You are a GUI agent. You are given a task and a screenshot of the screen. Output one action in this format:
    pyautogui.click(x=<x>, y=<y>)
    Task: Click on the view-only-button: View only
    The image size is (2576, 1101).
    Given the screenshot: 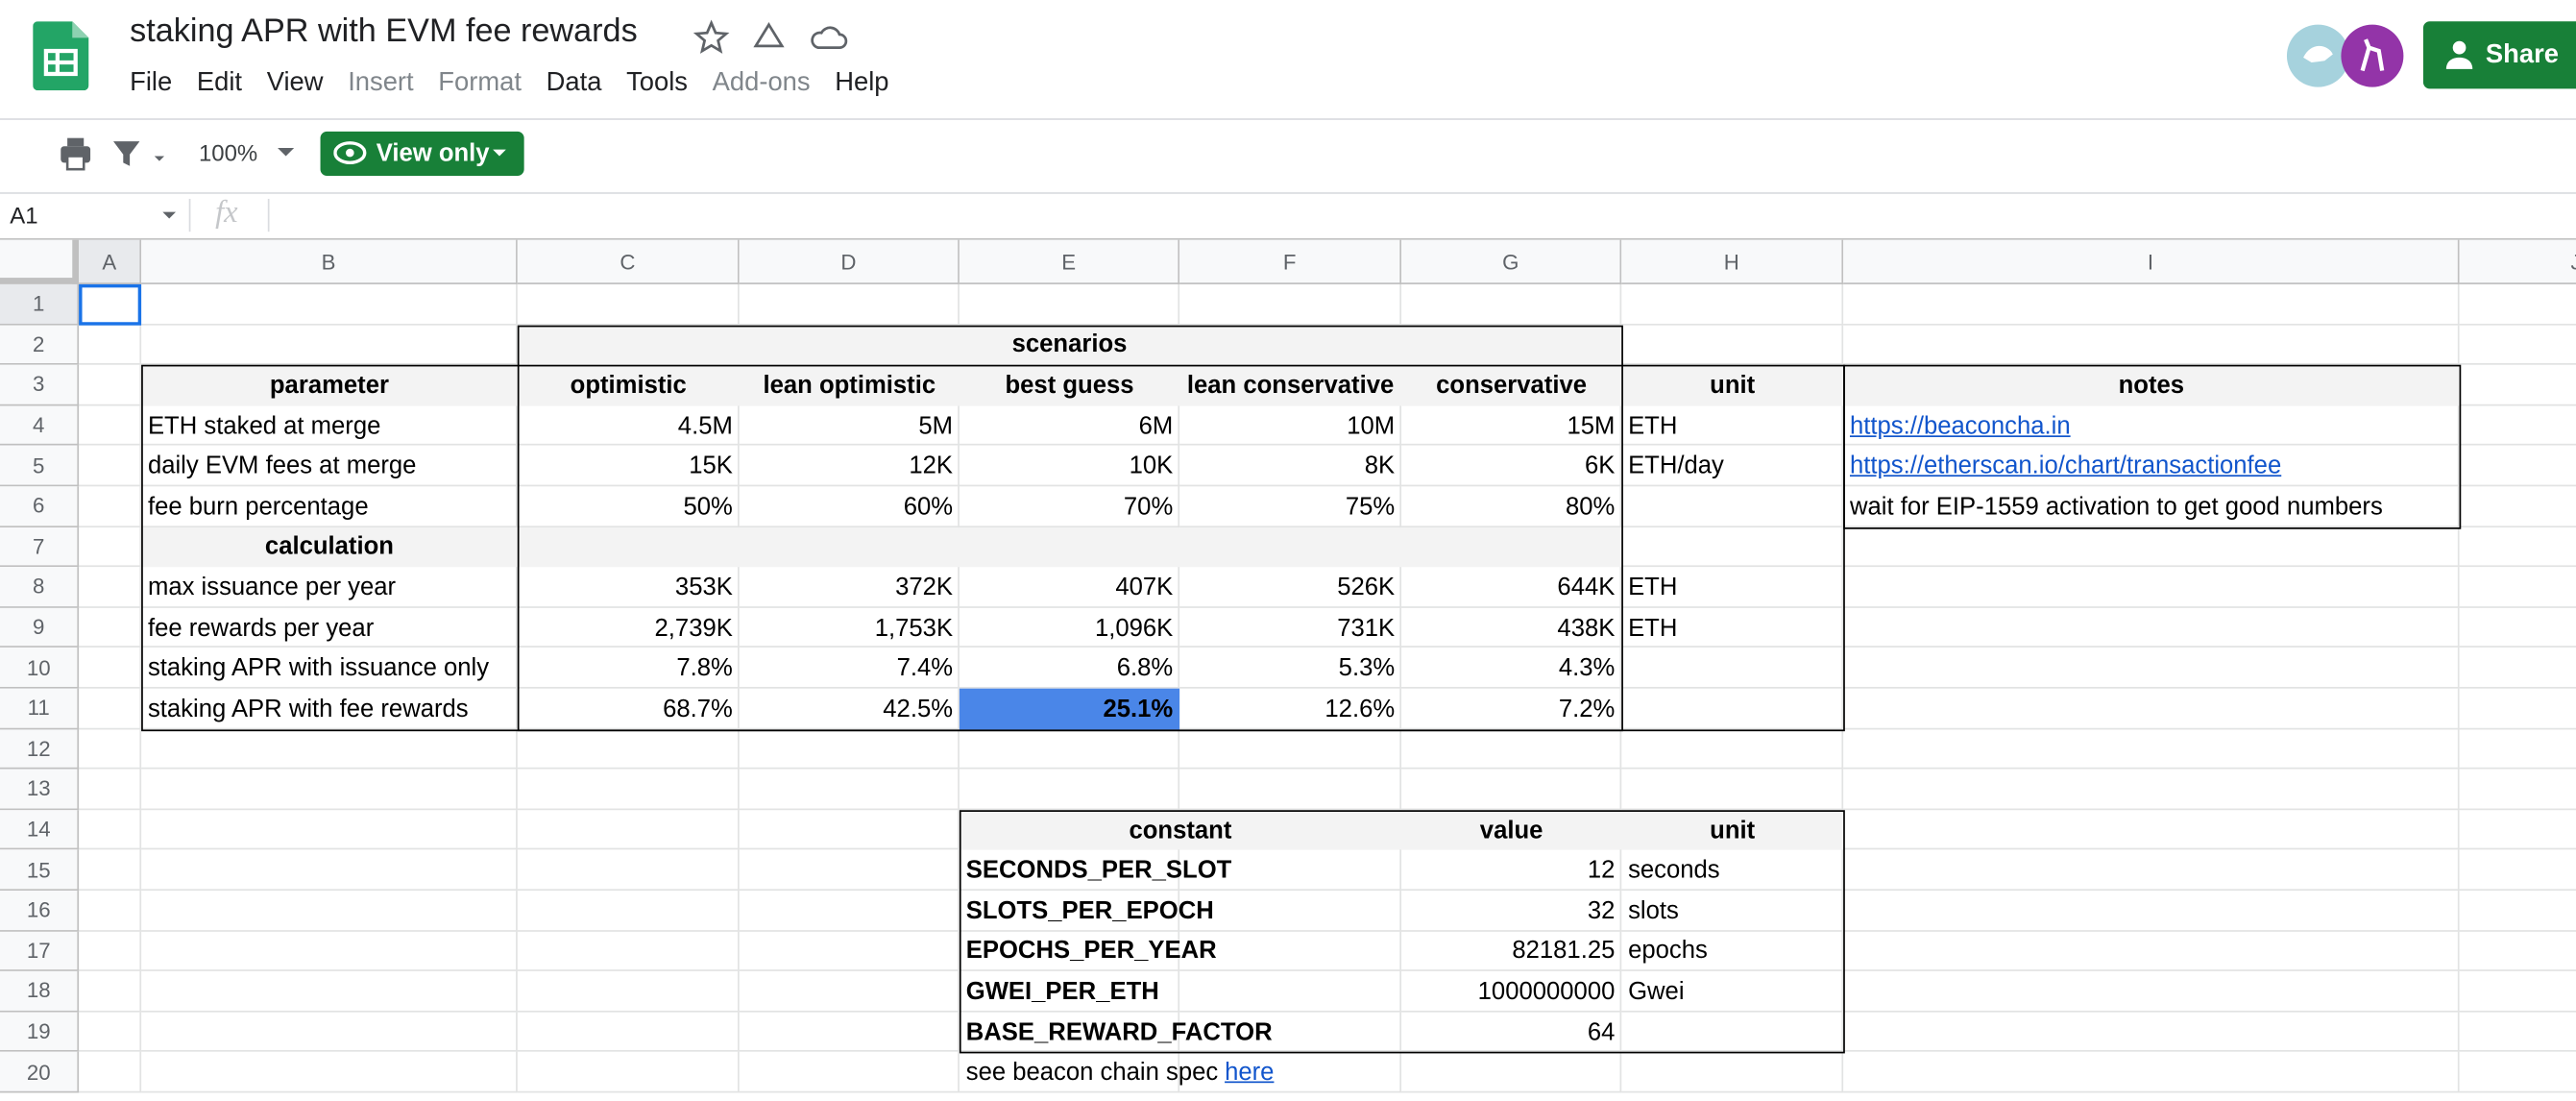 What is the action you would take?
    pyautogui.click(x=422, y=154)
    